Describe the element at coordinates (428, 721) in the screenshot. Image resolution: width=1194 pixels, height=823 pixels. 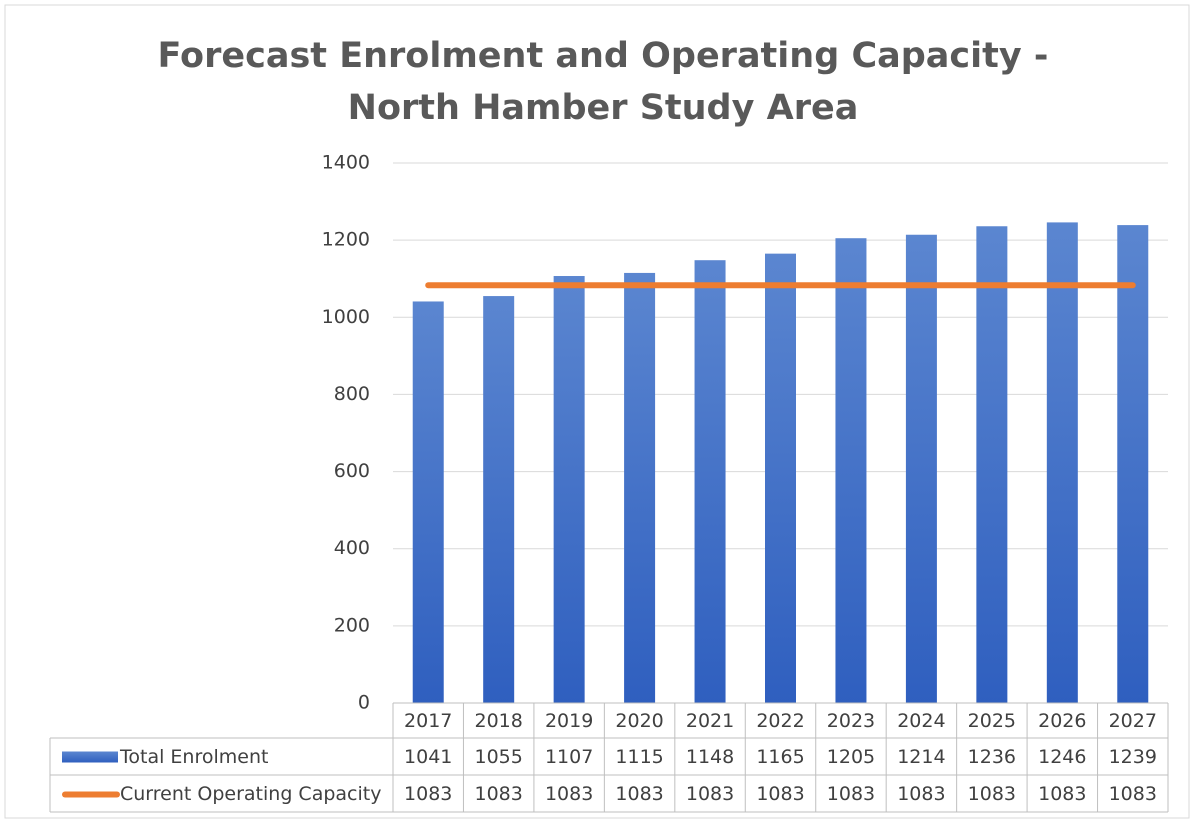
I see `x-tick-label: 2017` at that location.